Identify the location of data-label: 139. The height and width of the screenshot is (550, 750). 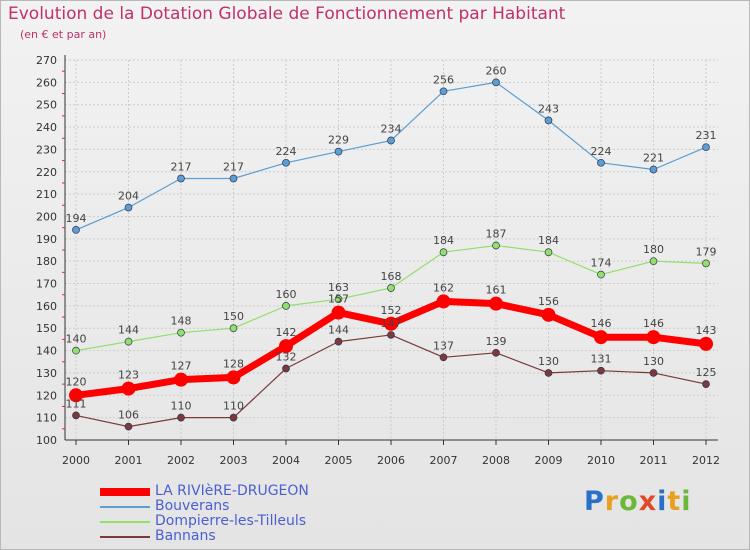
(496, 341).